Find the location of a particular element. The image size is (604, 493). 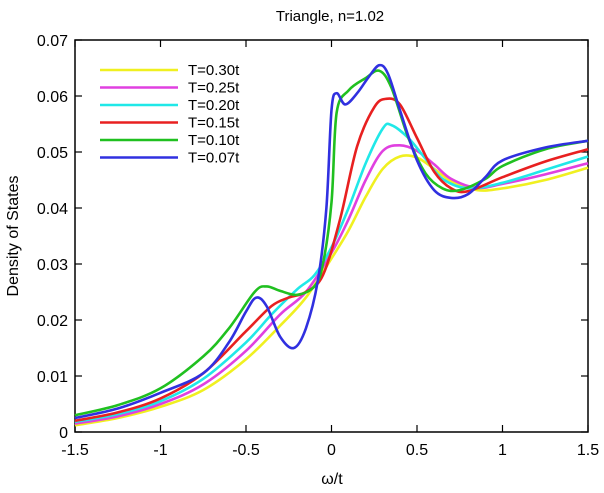

legend-label: T=0.15t is located at coordinates (214, 123).